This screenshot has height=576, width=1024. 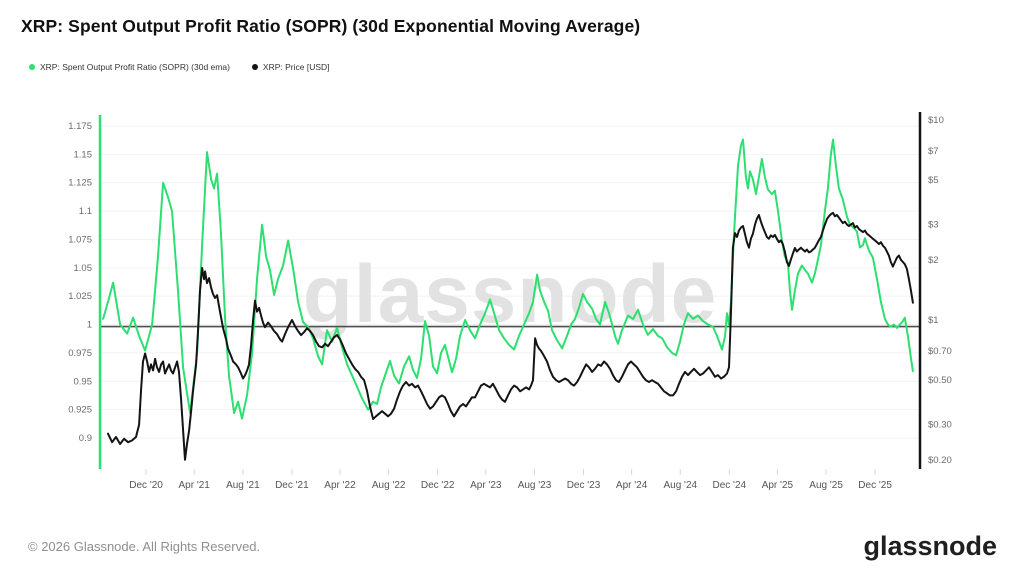 I want to click on x-tick-label: Apr '23, so click(x=486, y=485).